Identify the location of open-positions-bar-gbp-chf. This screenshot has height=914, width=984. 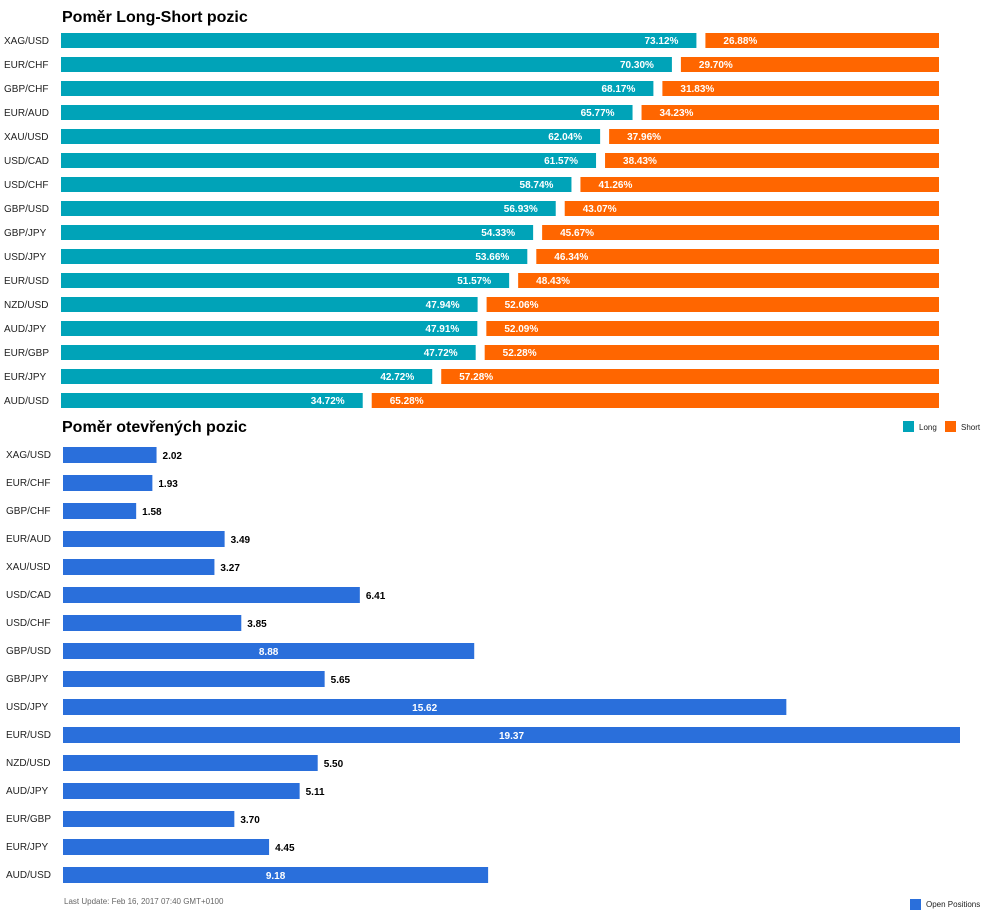
(100, 511).